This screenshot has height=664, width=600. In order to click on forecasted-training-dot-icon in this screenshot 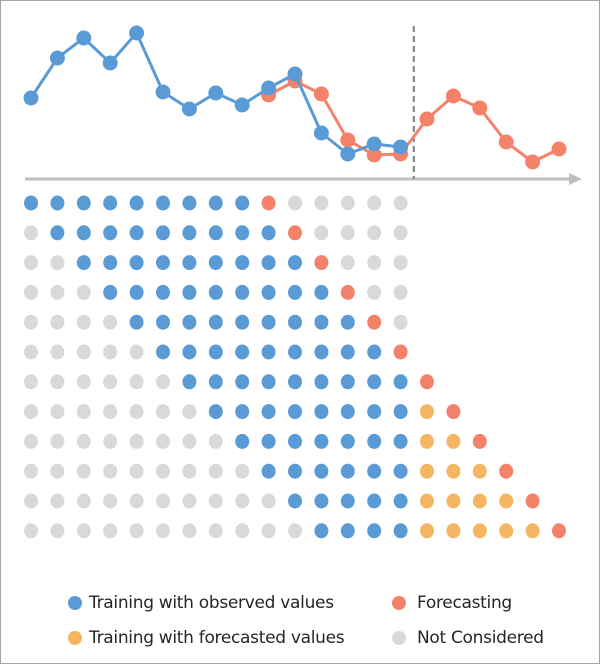, I will do `click(75, 638)`.